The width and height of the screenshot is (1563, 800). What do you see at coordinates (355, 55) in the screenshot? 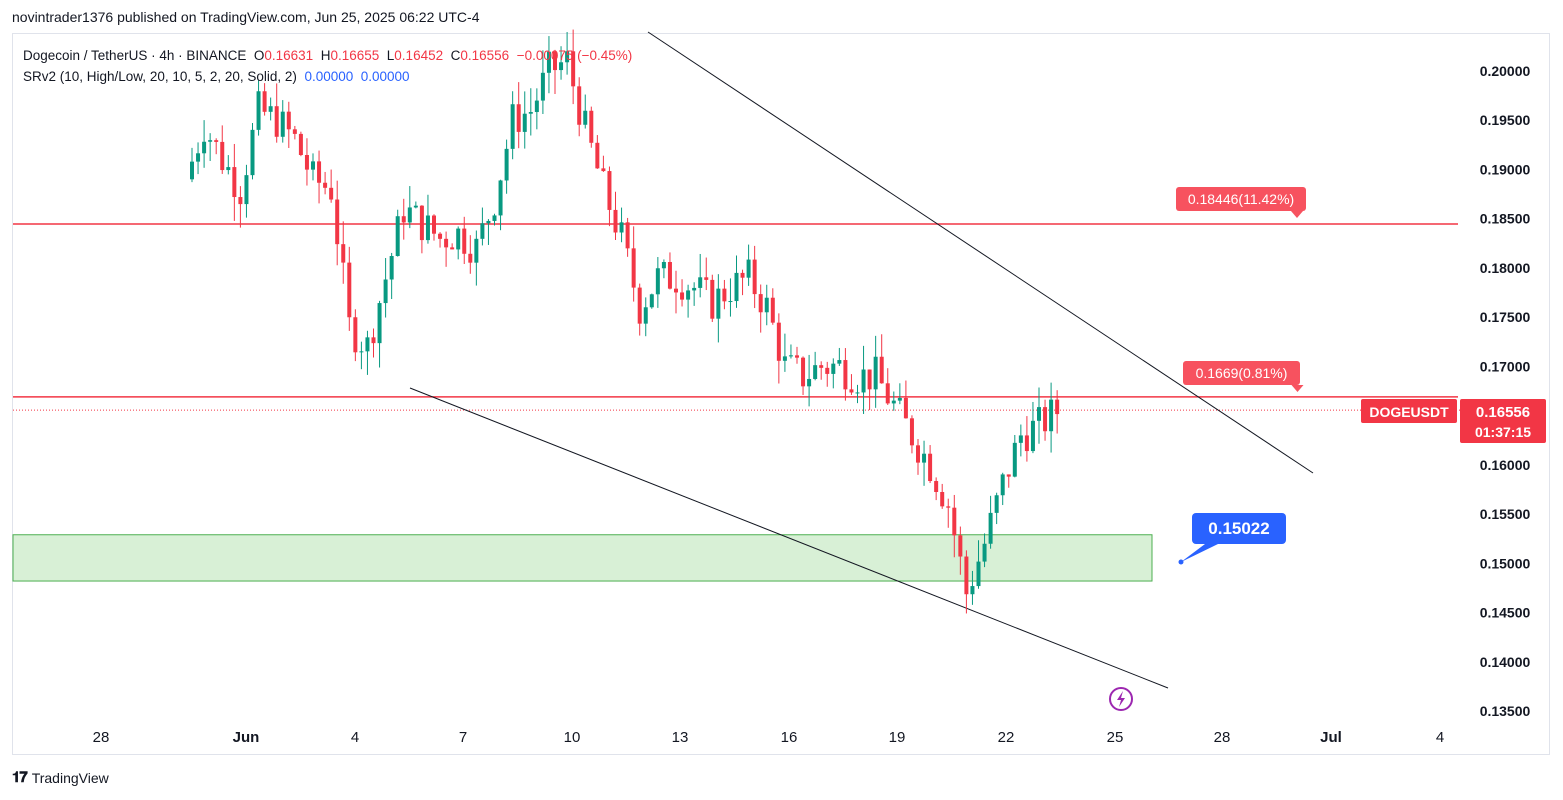
I see `legend-high: 0.16655` at bounding box center [355, 55].